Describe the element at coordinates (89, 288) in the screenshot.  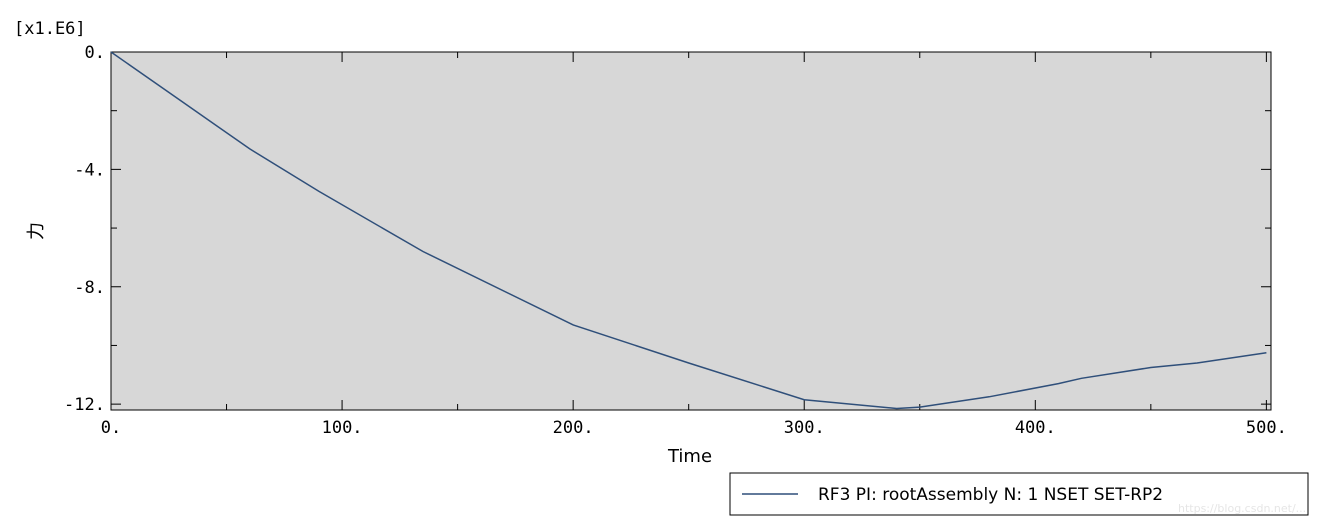
I see `y-tick-label: -8.` at that location.